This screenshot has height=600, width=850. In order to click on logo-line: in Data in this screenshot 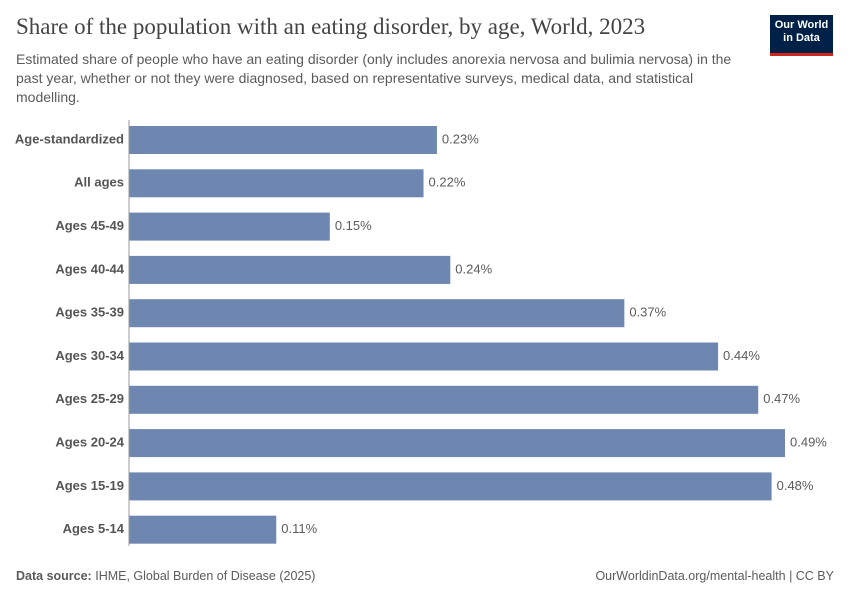, I will do `click(801, 38)`.